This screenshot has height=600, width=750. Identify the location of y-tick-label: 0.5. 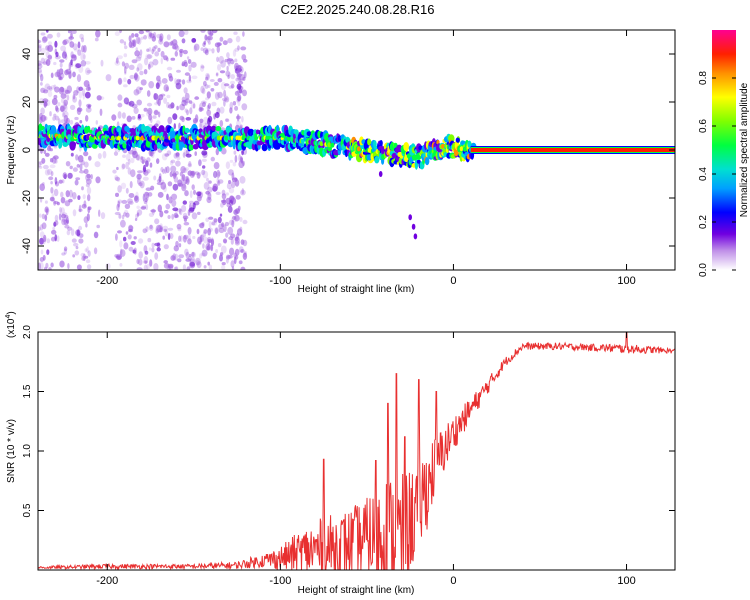
(27, 510).